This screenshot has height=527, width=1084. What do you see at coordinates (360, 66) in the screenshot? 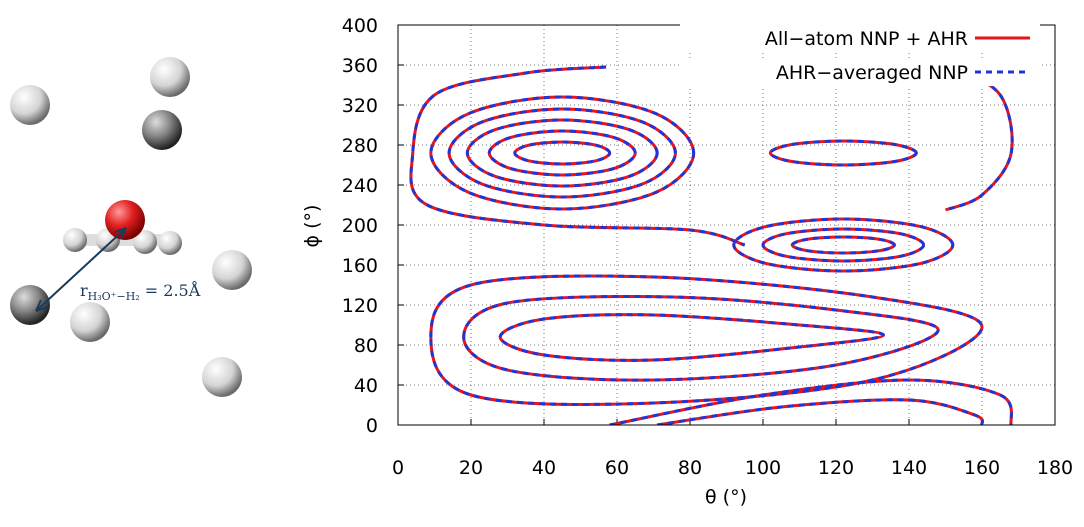
I see `y-tick-label: 360` at bounding box center [360, 66].